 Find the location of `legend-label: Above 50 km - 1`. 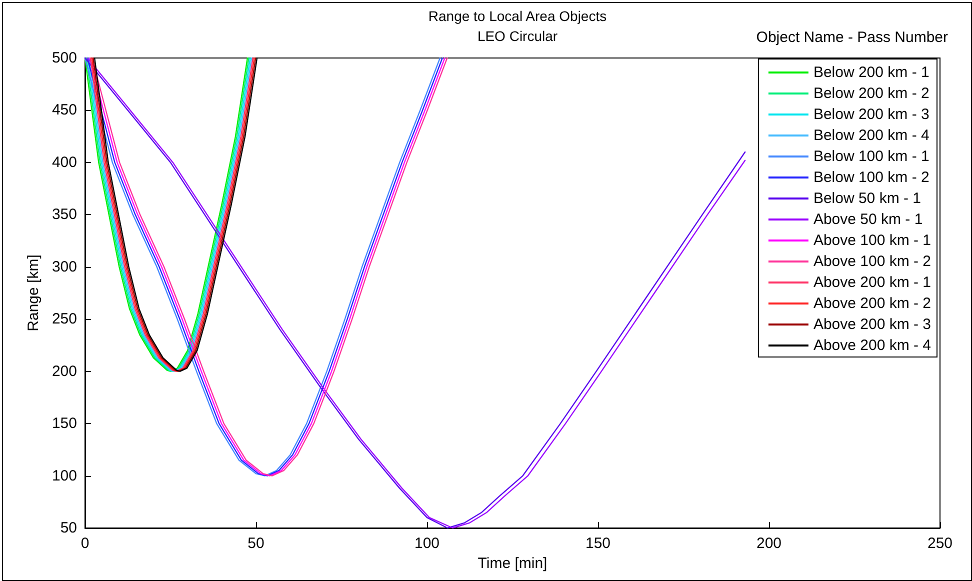

legend-label: Above 50 km - 1 is located at coordinates (868, 219).